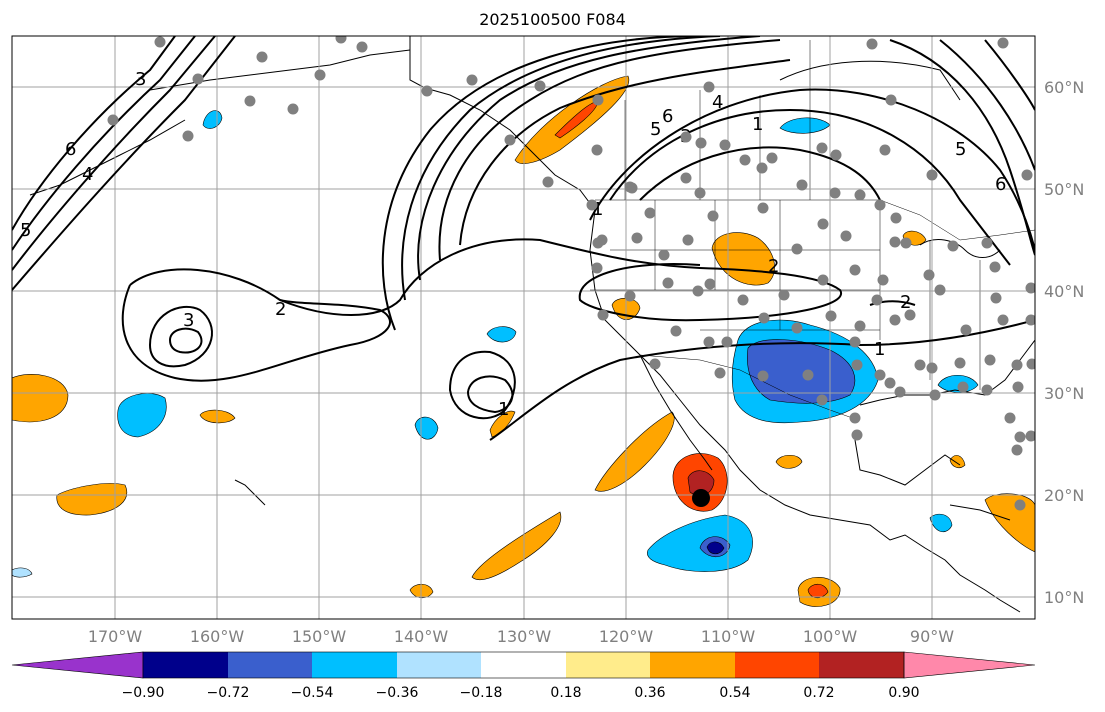 This screenshot has height=712, width=1105. Describe the element at coordinates (960, 248) in the screenshot. I see `great-lakes` at that location.